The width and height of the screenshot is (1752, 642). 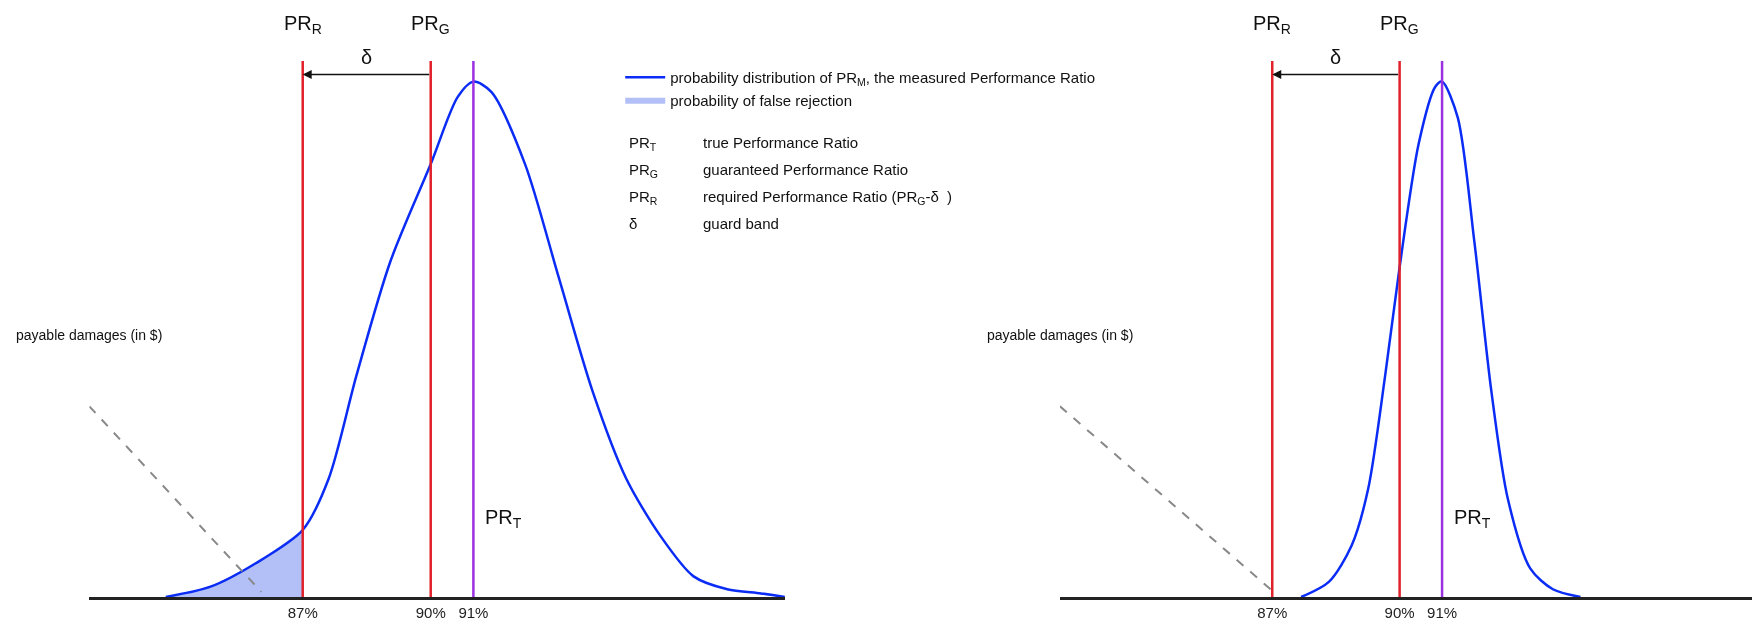 I want to click on legend-label: probability of false rejection, so click(x=761, y=100).